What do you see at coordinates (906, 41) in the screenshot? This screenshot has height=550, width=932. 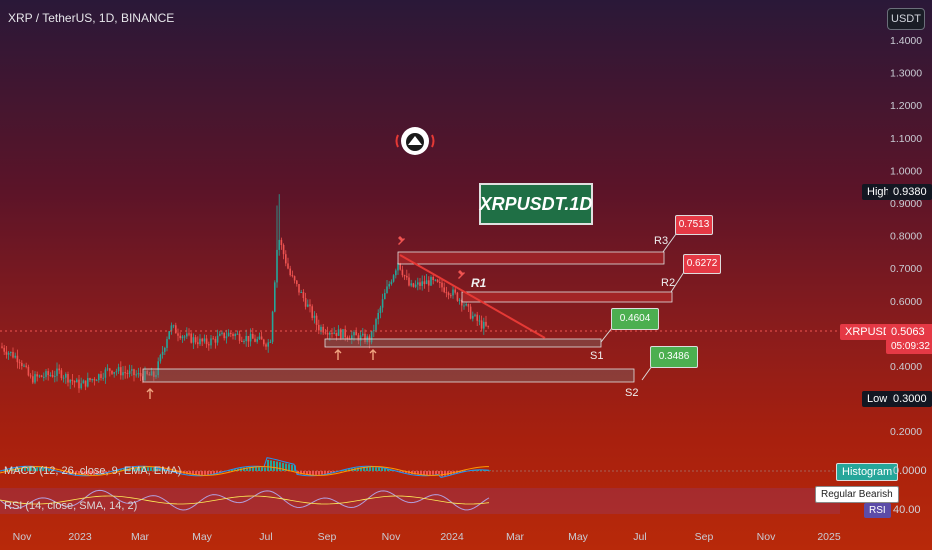 I see `price-tick: 1.4000` at bounding box center [906, 41].